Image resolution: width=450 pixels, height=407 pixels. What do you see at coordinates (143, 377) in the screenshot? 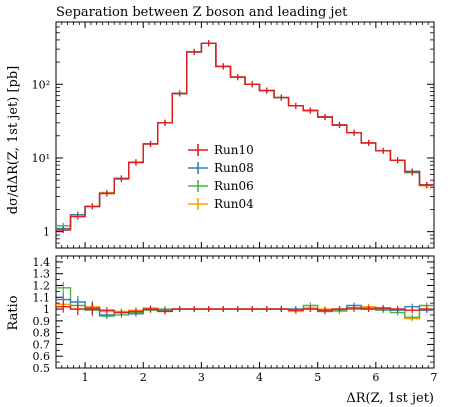
I see `x-tick-label: 2` at bounding box center [143, 377].